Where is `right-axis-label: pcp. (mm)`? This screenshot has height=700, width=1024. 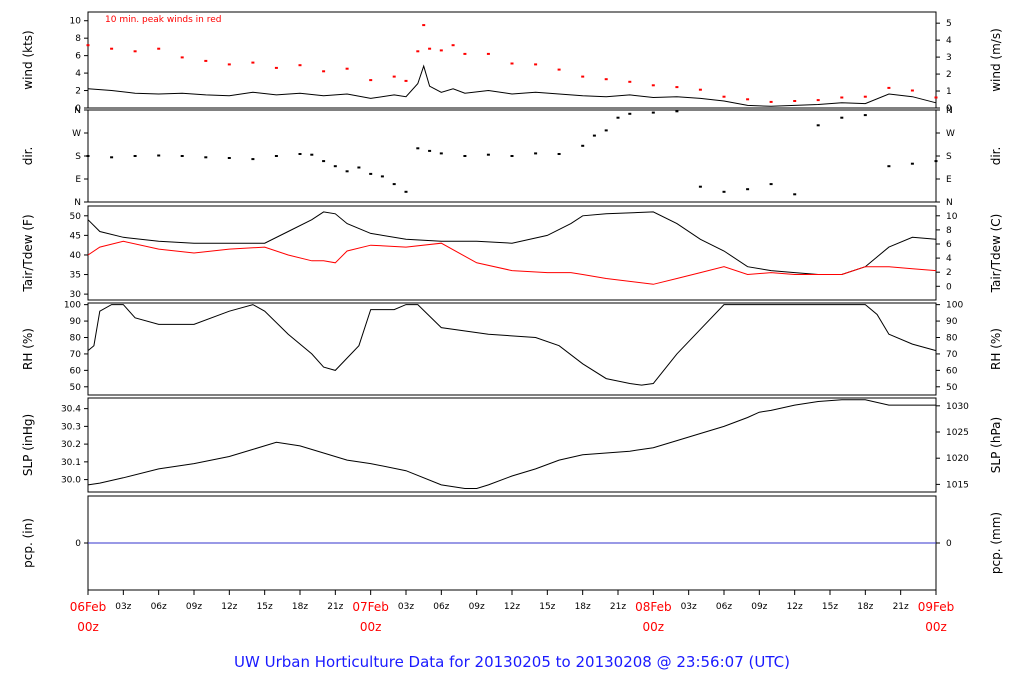 right-axis-label: pcp. (mm) is located at coordinates (996, 543).